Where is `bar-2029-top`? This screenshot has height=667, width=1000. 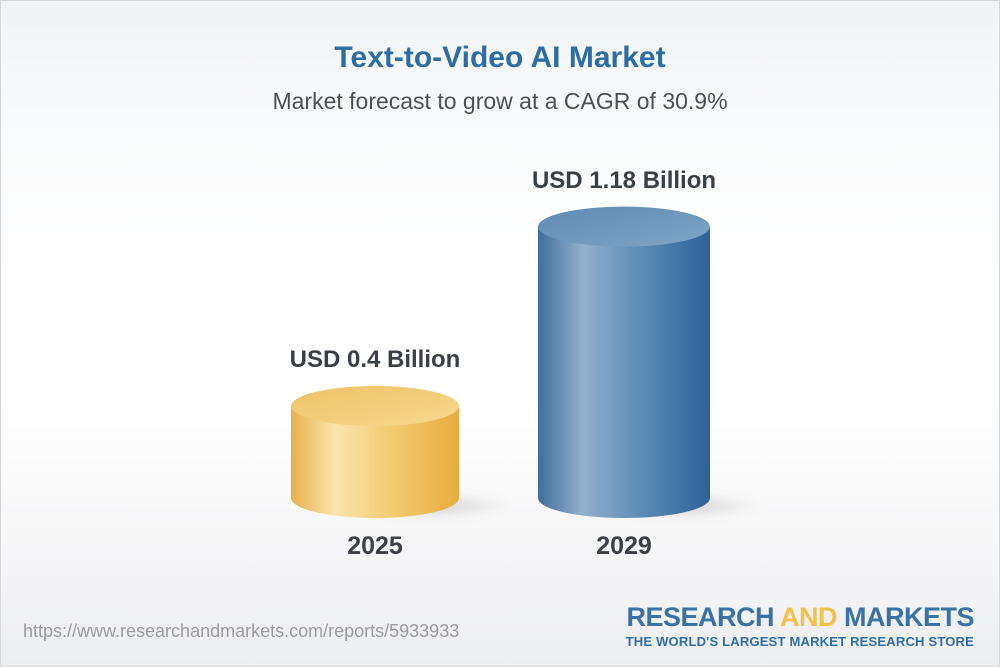 bar-2029-top is located at coordinates (624, 226).